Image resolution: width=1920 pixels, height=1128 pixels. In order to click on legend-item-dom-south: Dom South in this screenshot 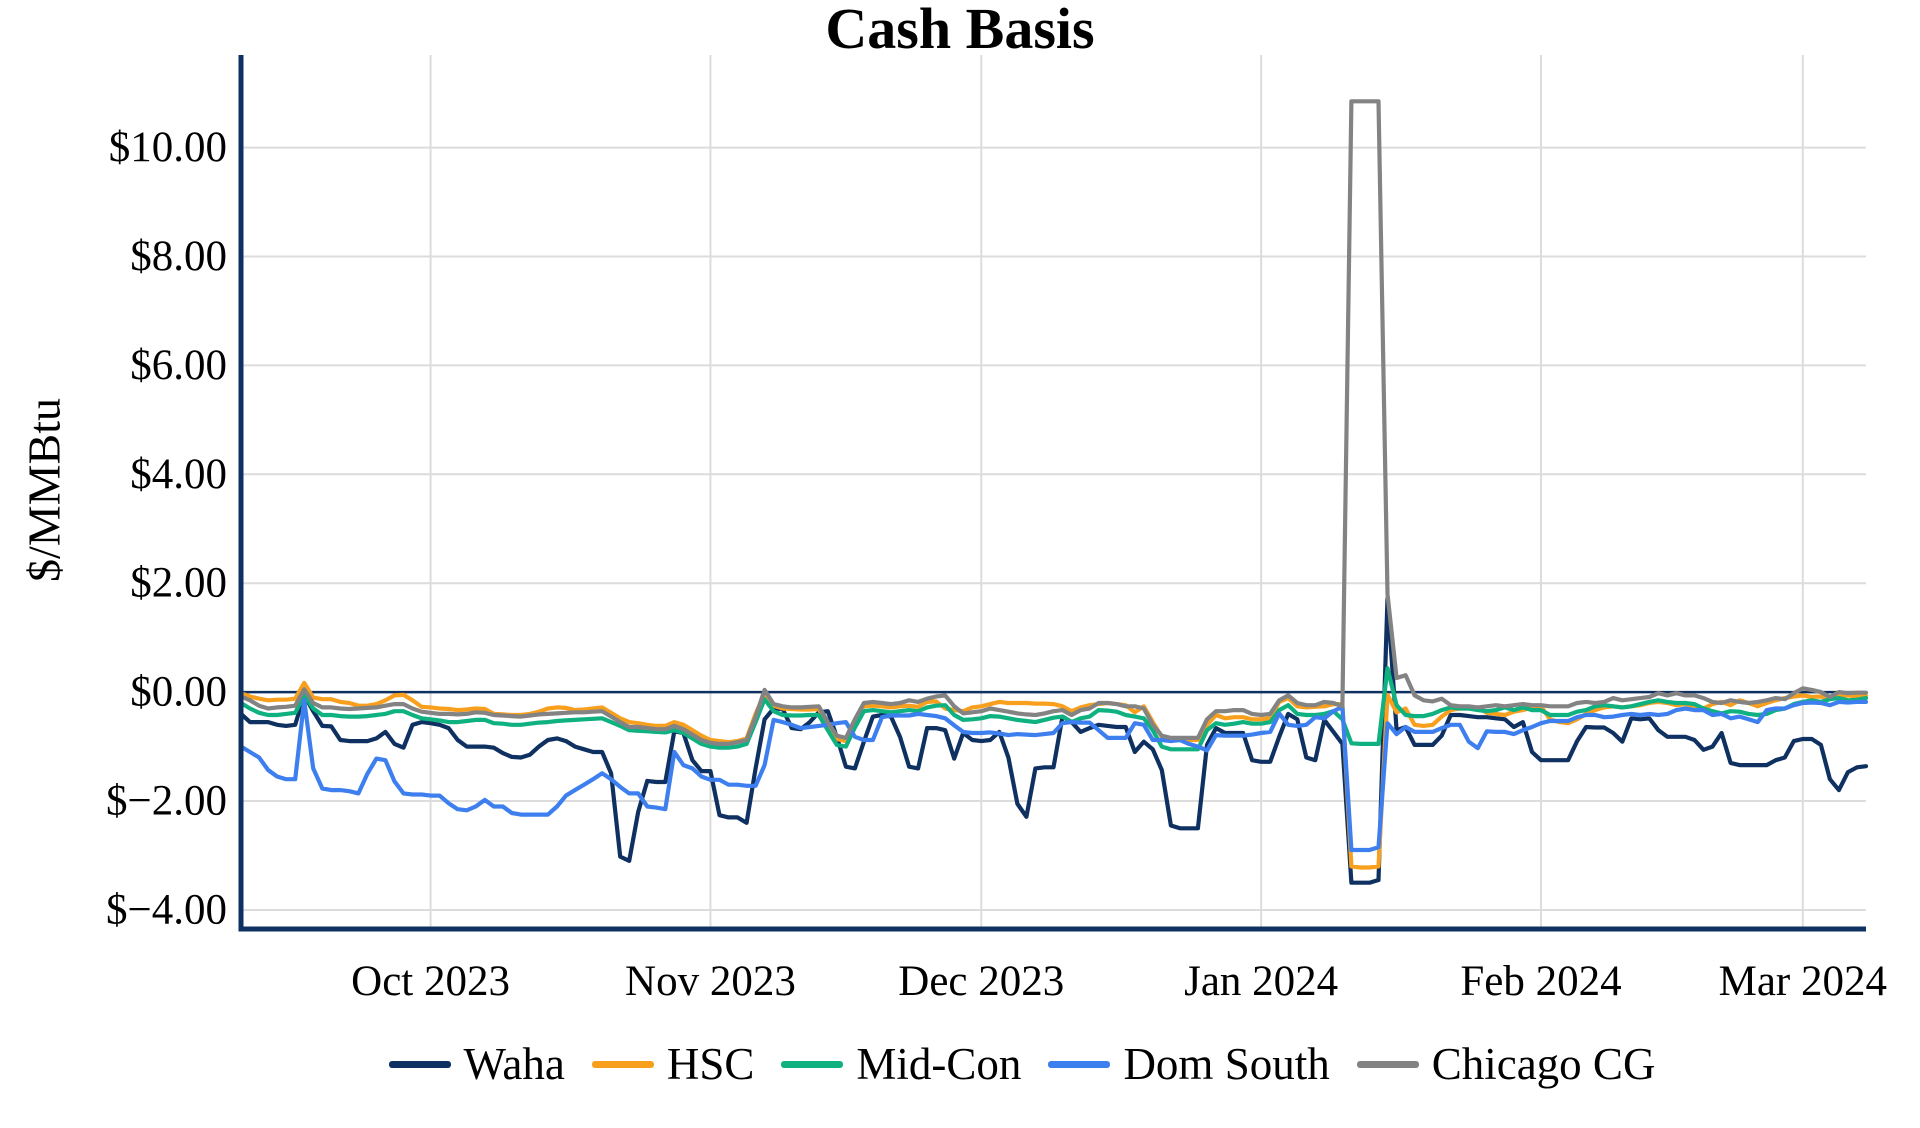, I will do `click(1189, 1064)`.